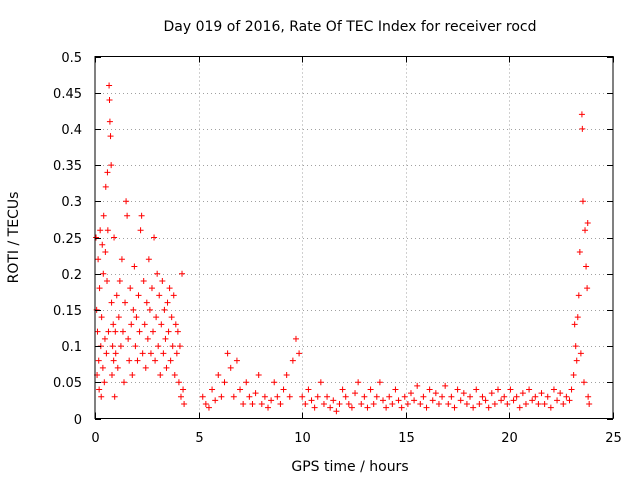 The width and height of the screenshot is (640, 480). Describe the element at coordinates (71, 275) in the screenshot. I see `y-tick-label: 0.2` at that location.